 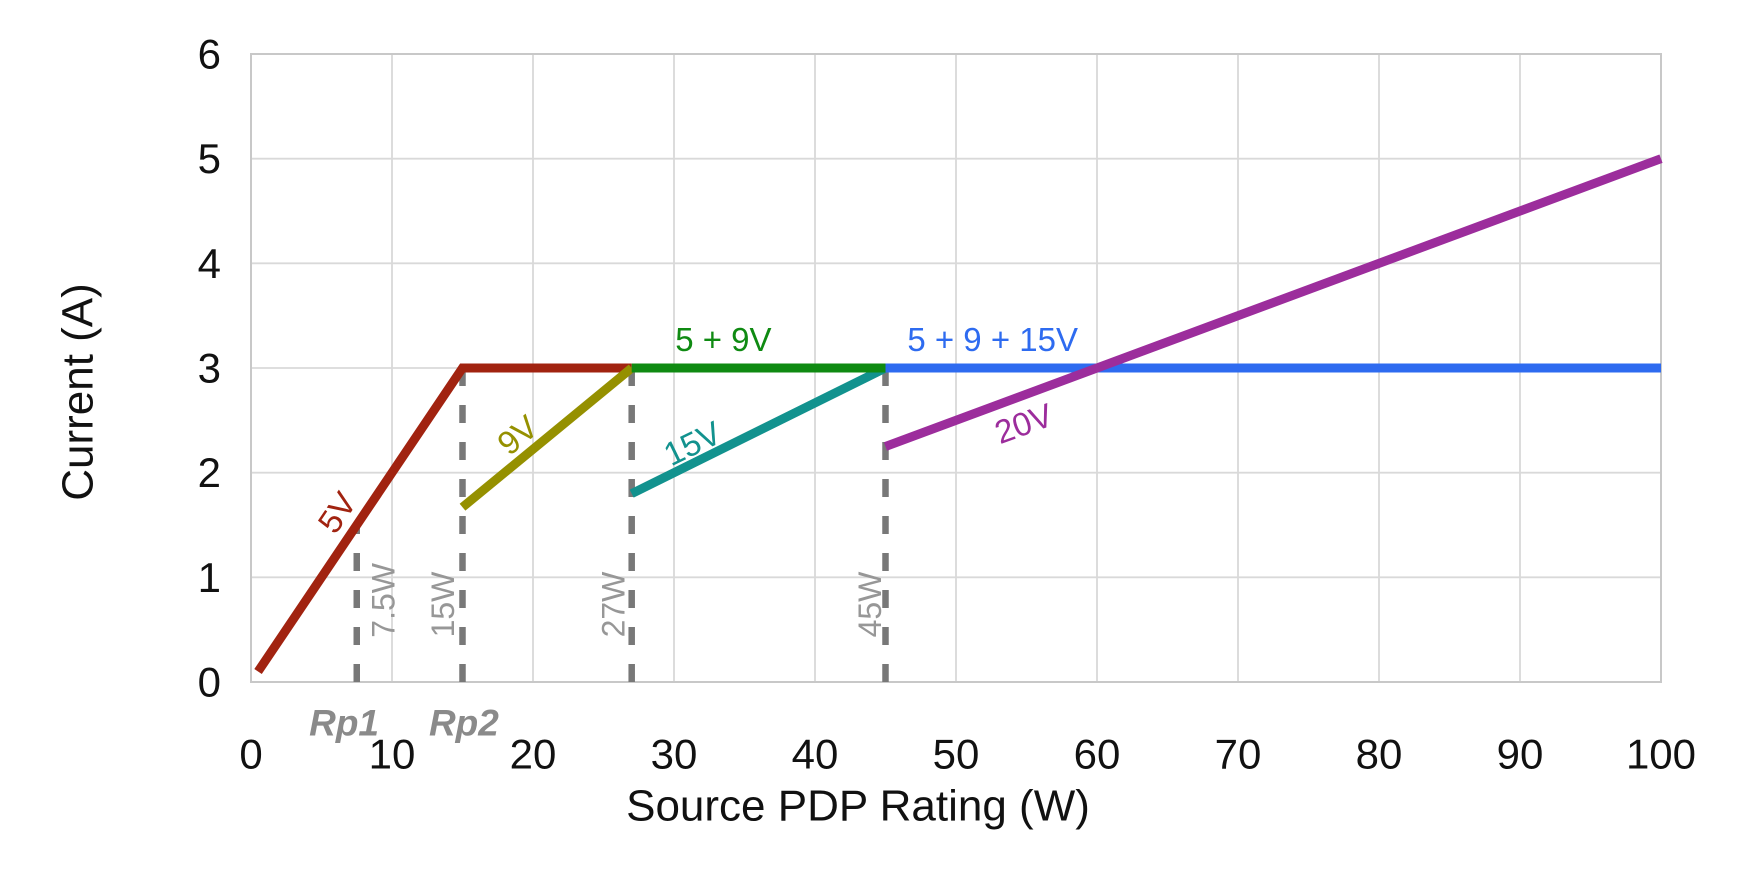 What do you see at coordinates (956, 754) in the screenshot?
I see `x-tick-label: 50` at bounding box center [956, 754].